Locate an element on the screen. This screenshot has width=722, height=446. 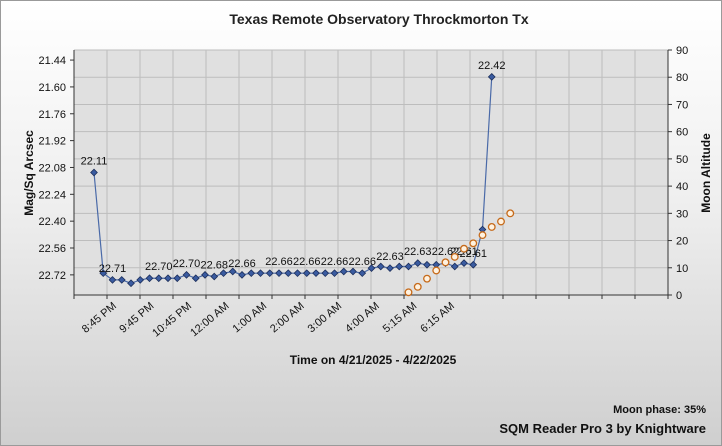
y-tick-label: 21.92 is located at coordinates (52, 142).